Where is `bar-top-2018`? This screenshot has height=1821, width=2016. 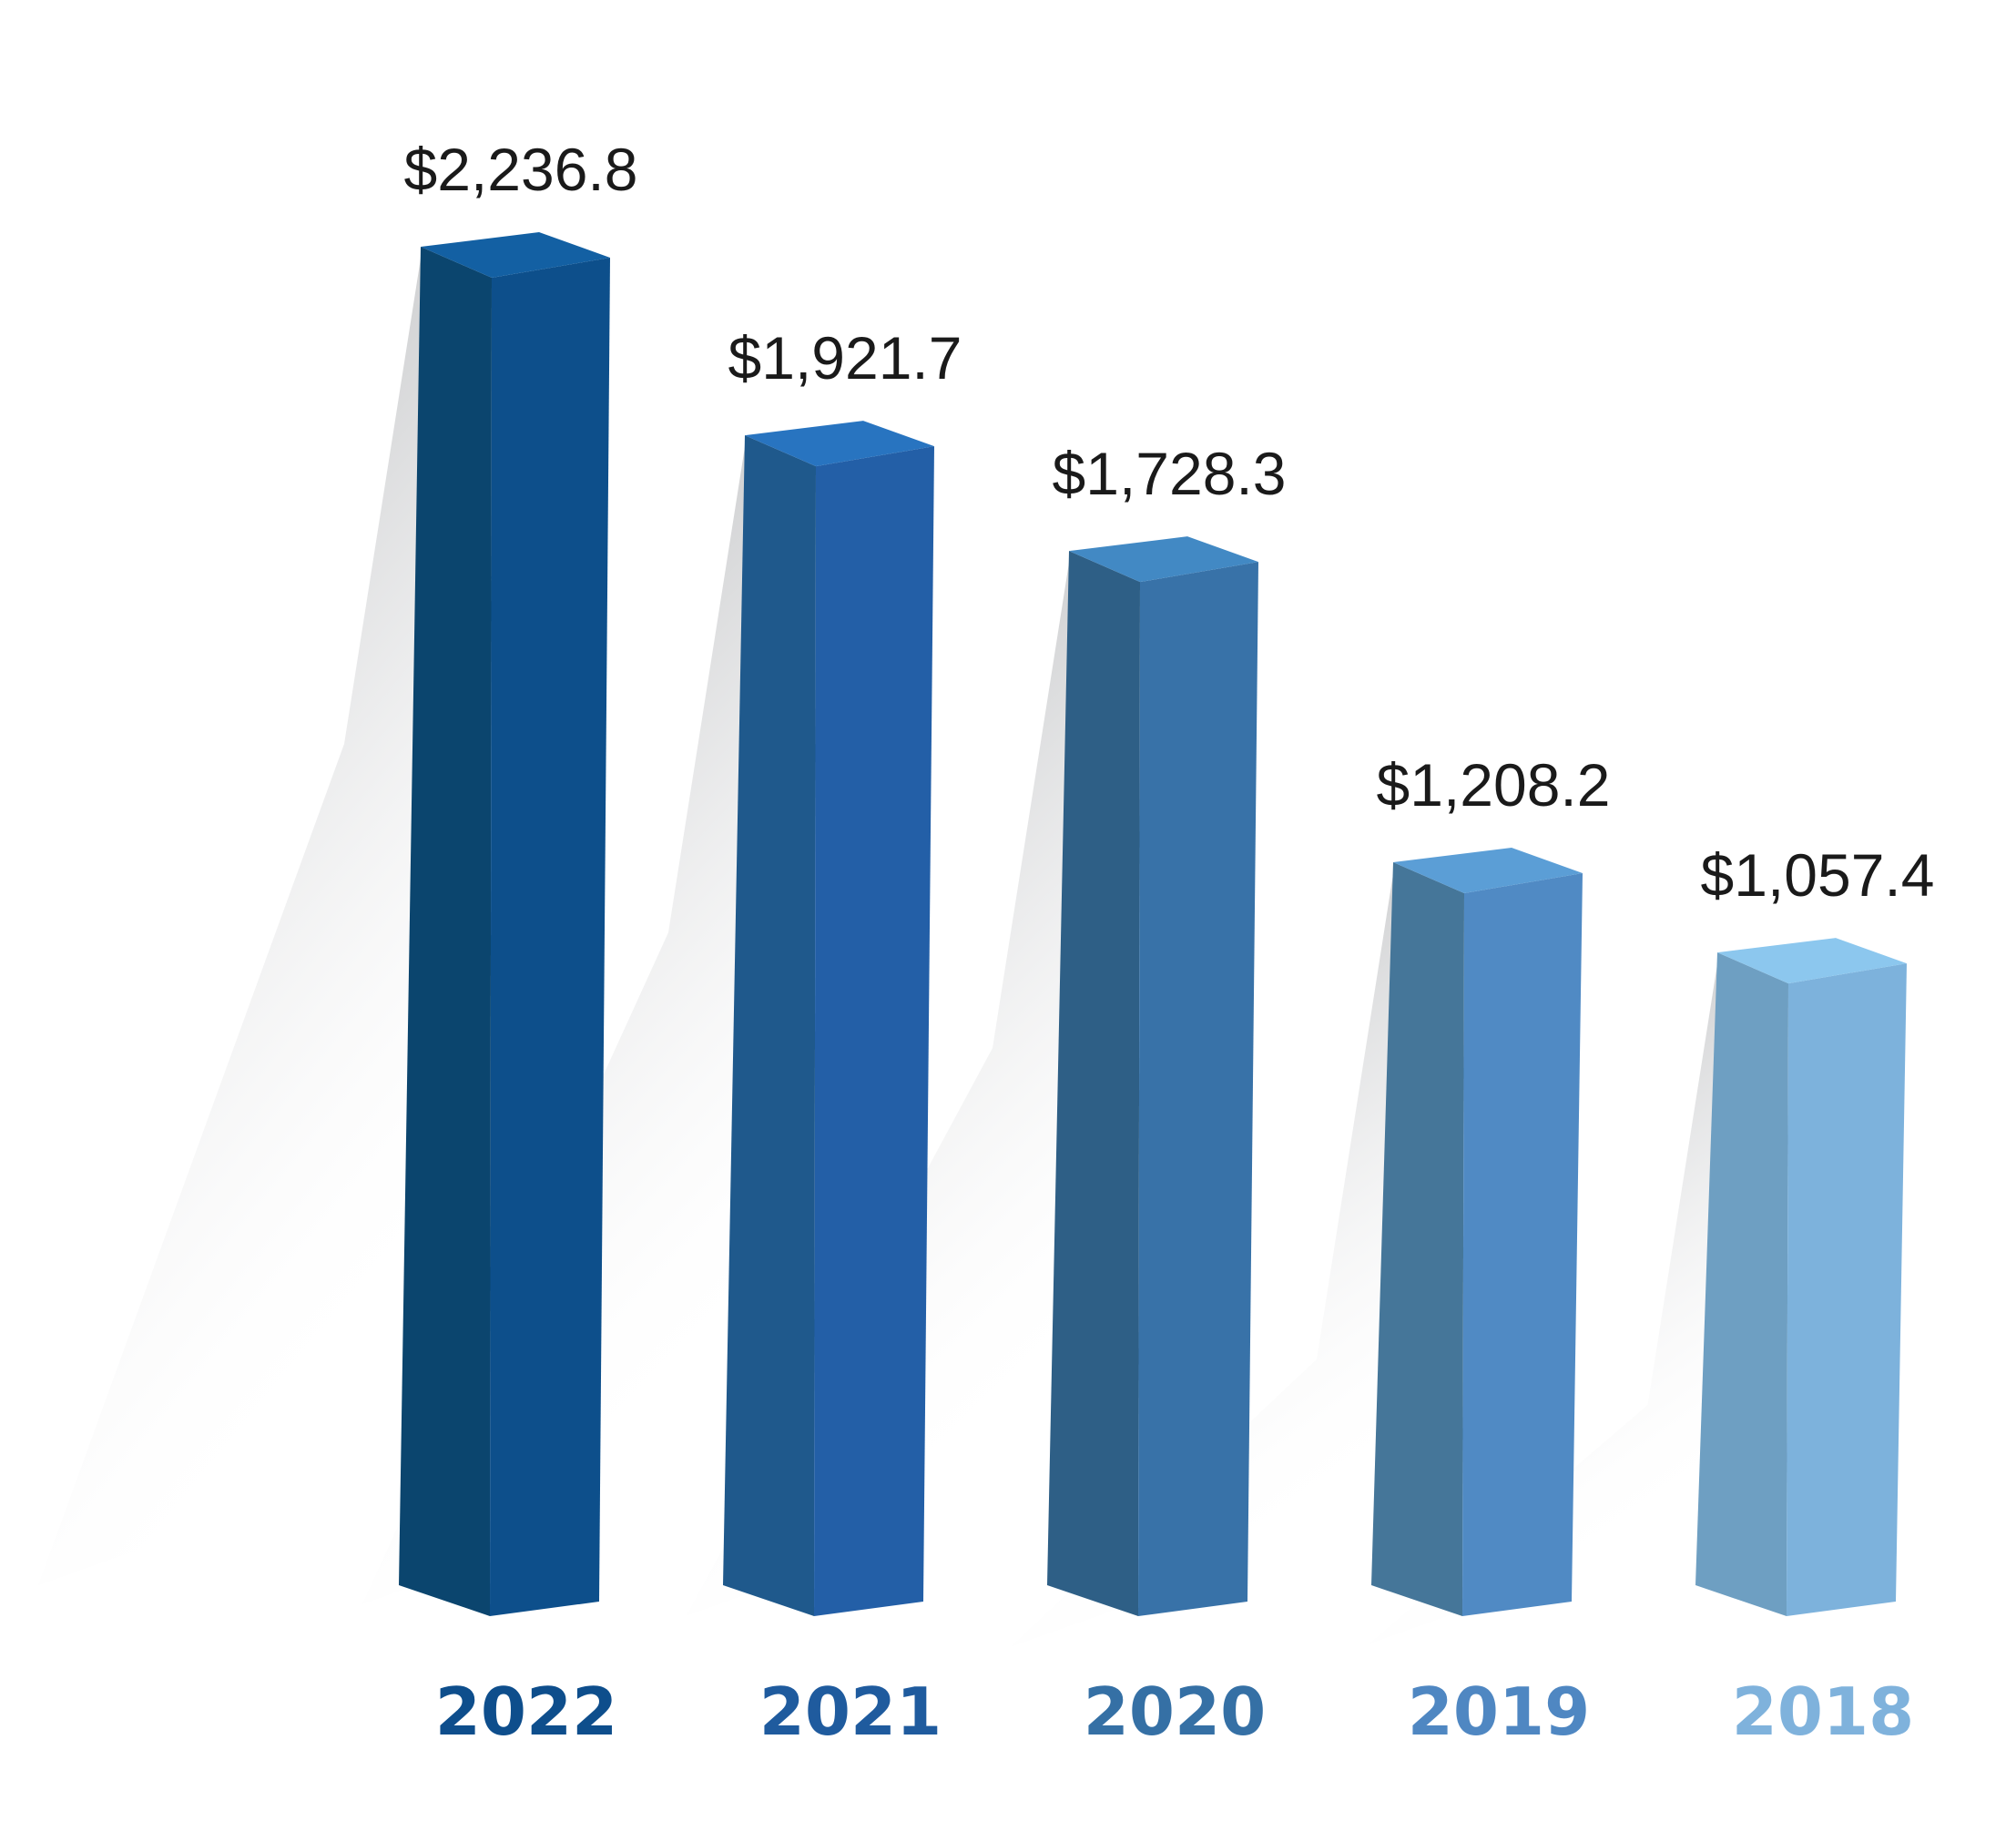 bar-top-2018 is located at coordinates (1812, 961).